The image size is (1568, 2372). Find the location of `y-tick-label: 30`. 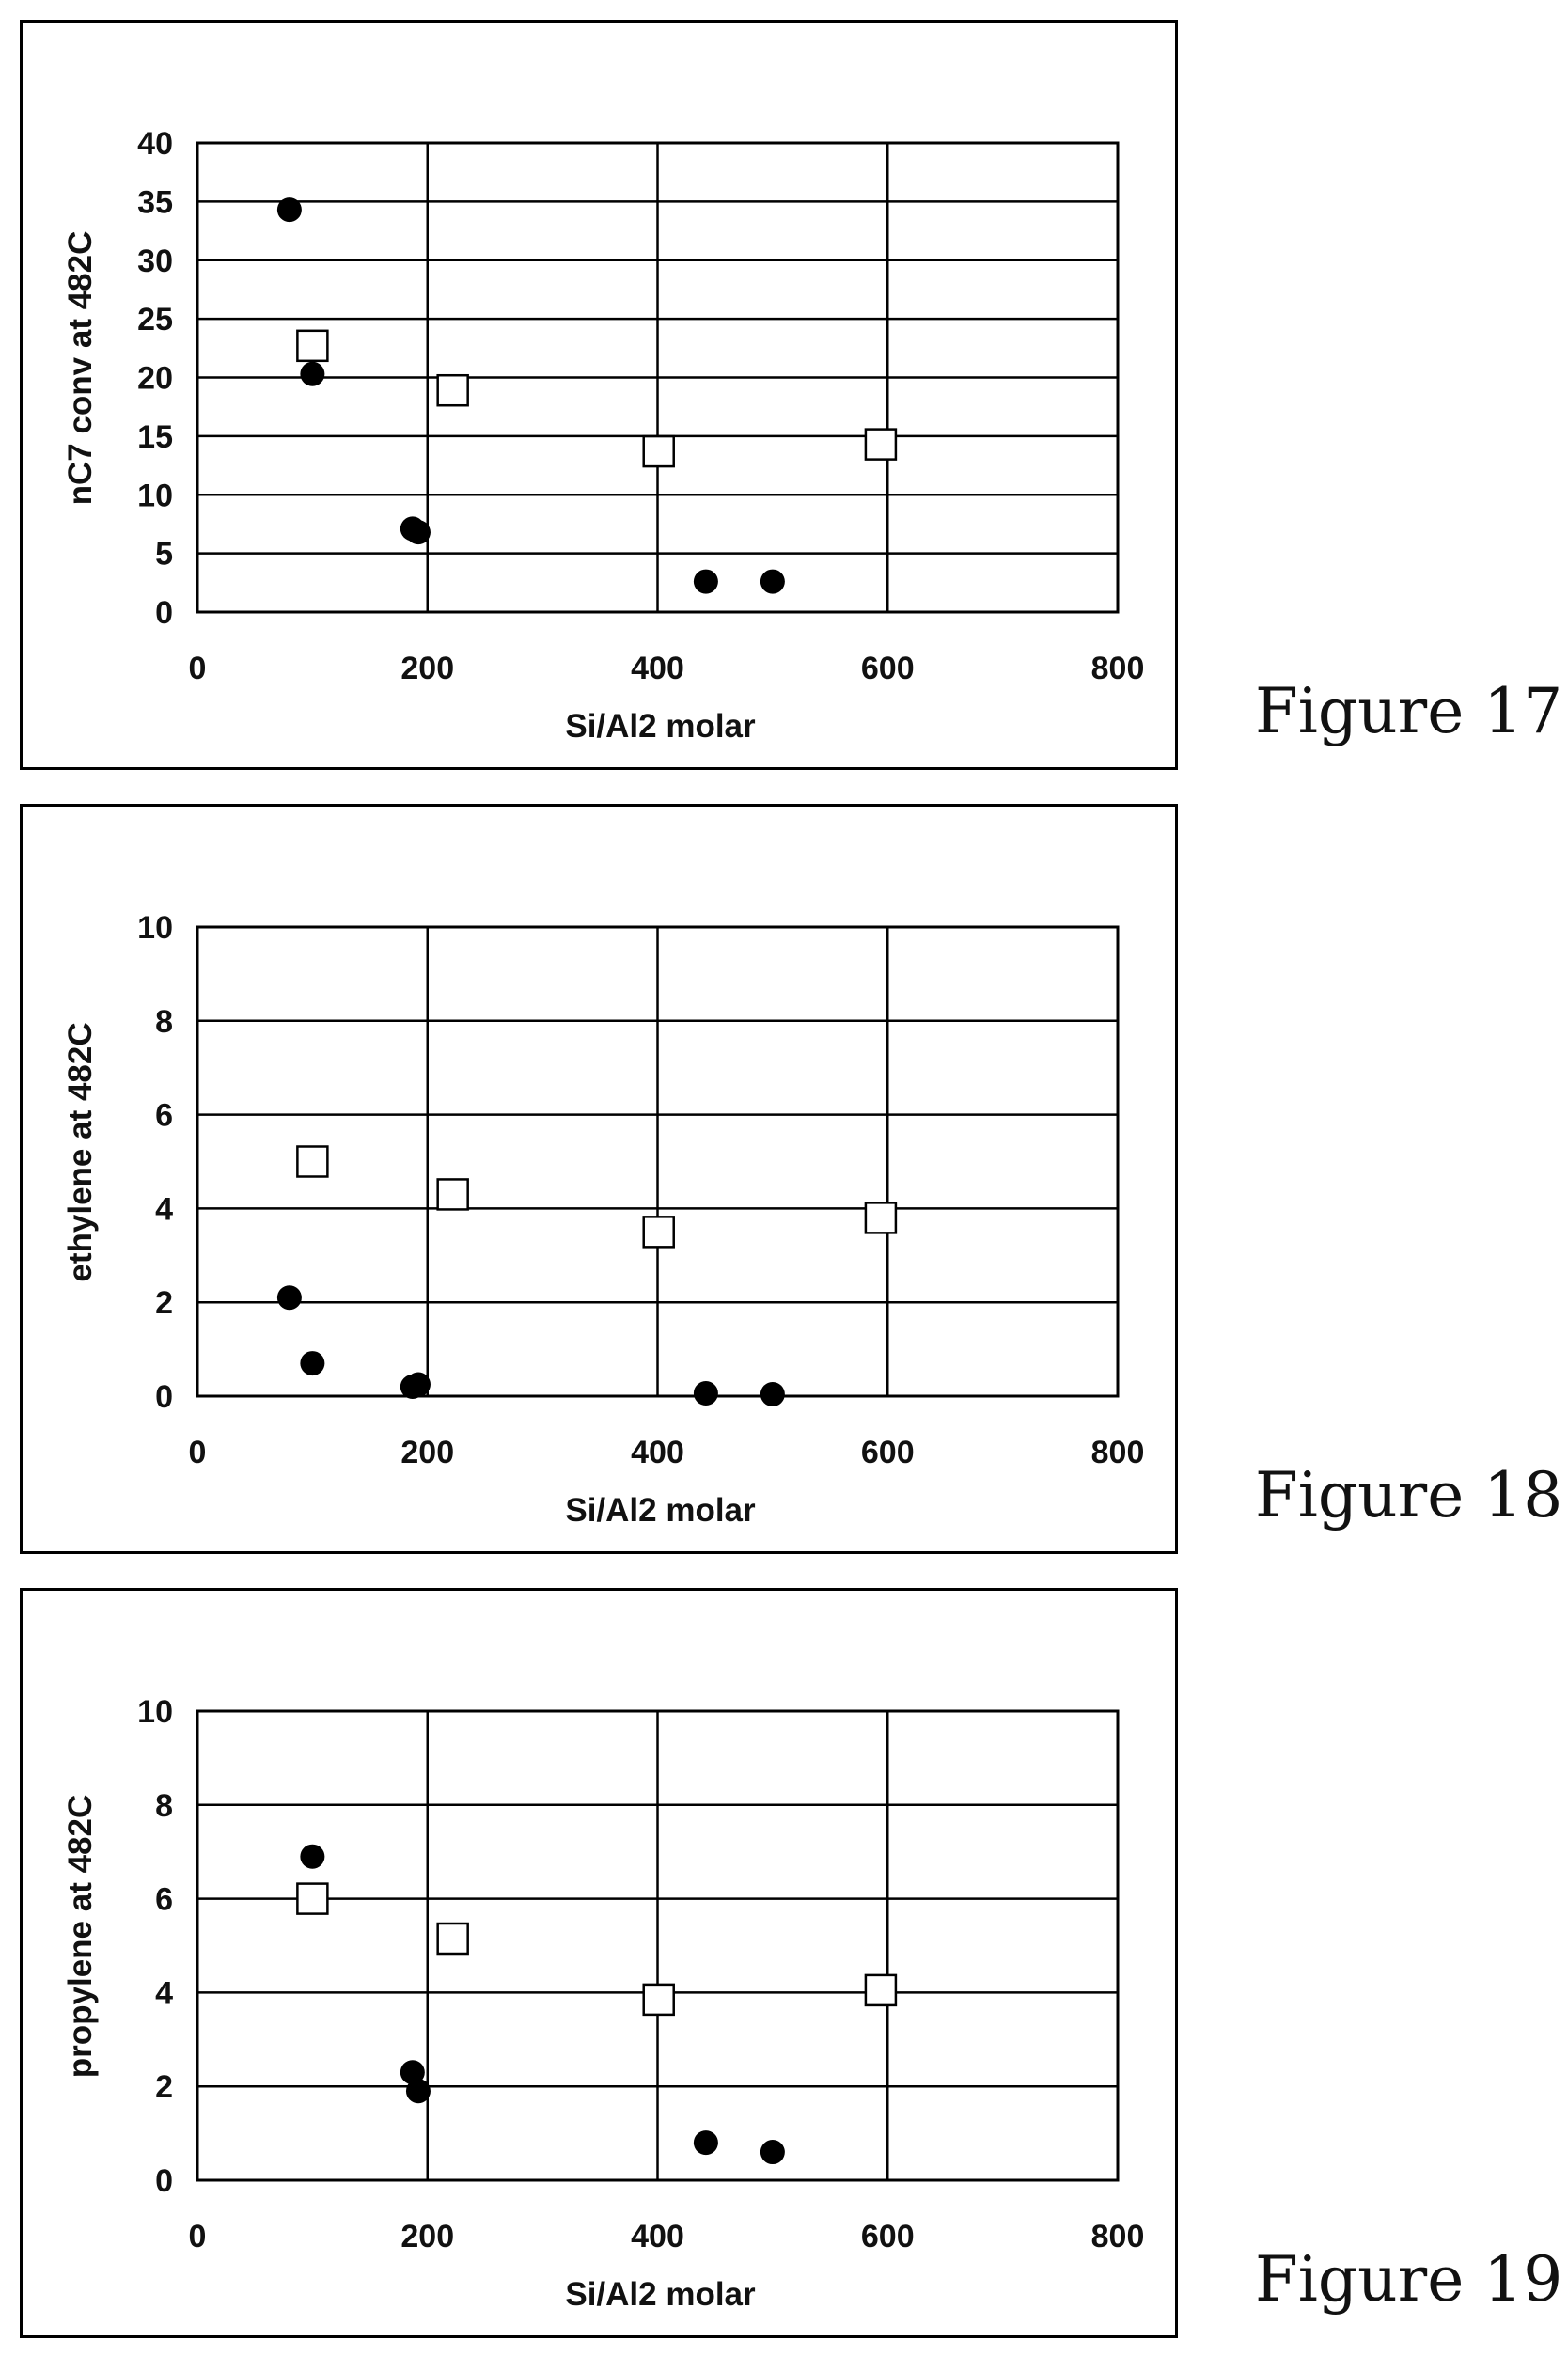

y-tick-label: 30 is located at coordinates (155, 261).